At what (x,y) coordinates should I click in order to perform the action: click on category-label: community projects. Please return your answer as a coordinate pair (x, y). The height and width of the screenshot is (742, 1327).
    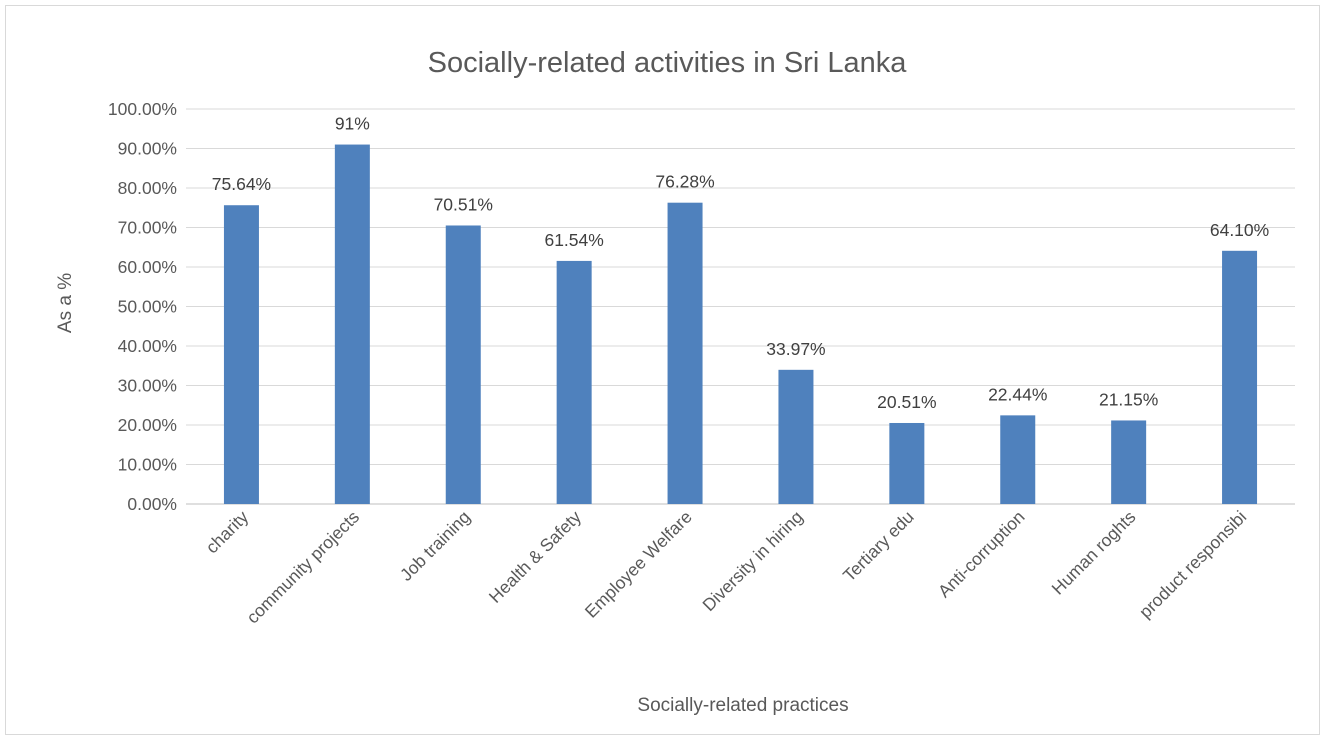
    Looking at the image, I should click on (302, 567).